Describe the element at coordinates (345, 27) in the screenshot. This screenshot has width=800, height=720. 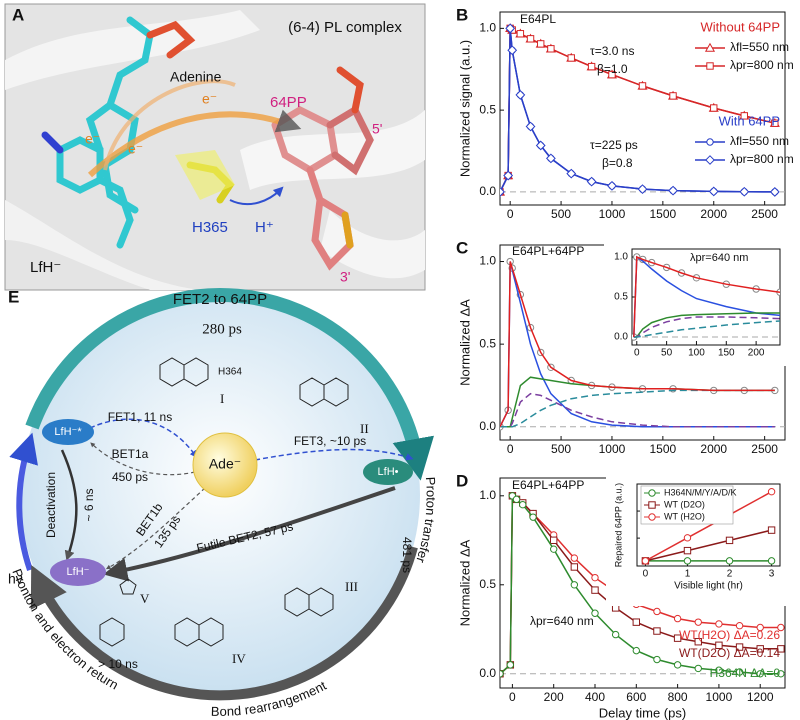
I see `panel-title: (6-4) PL complex` at that location.